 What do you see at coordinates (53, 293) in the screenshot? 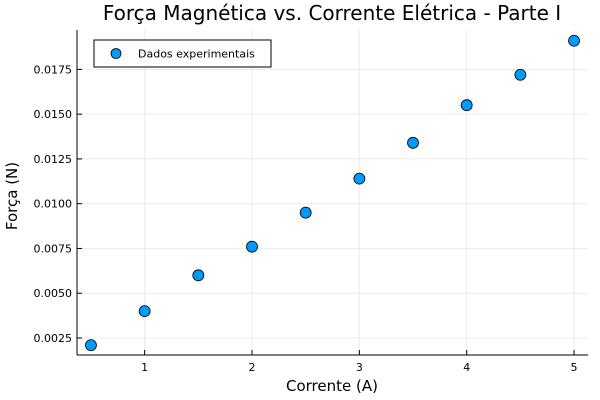
I see `y-tick-label: 0.0050` at bounding box center [53, 293].